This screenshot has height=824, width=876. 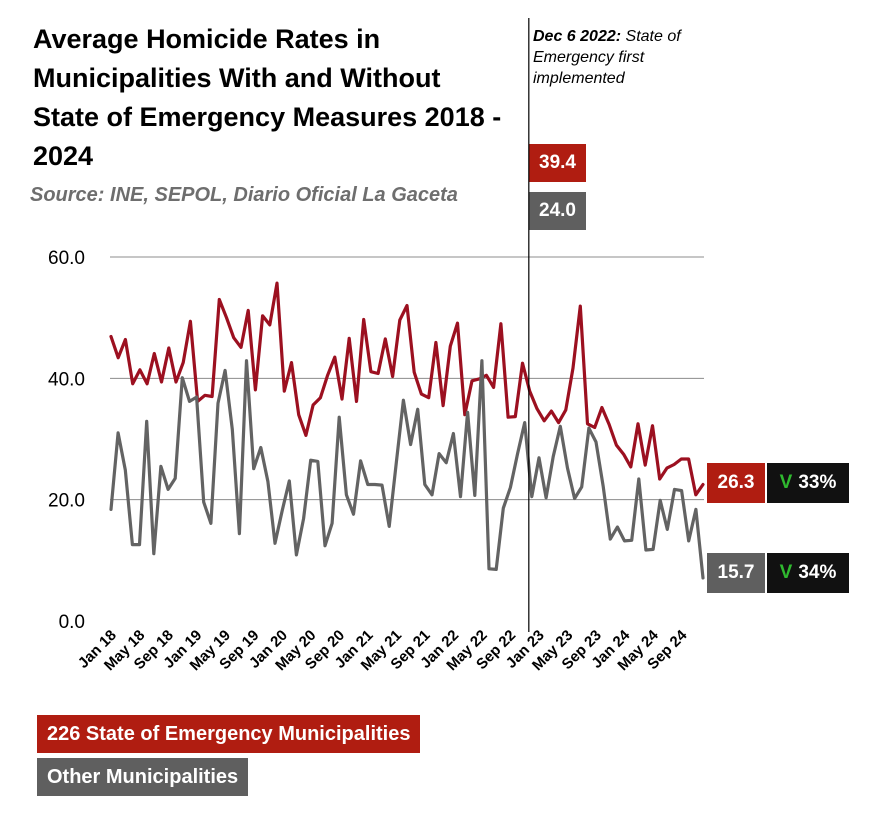 I want to click on end-value-other: 15.7, so click(x=736, y=573).